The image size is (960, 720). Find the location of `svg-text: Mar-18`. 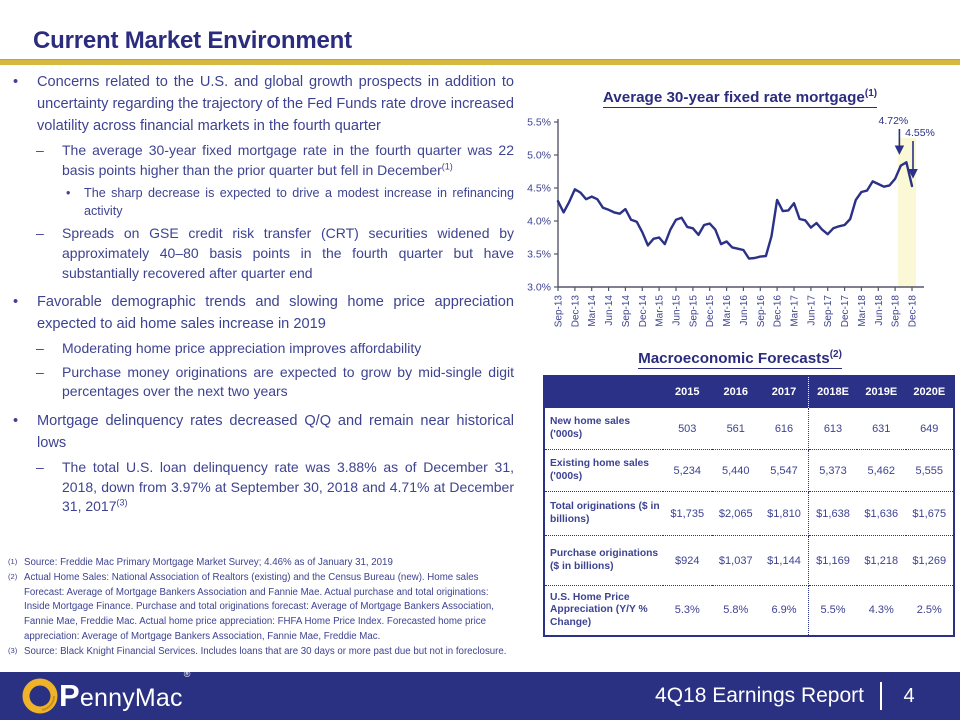

svg-text: Mar-18 is located at coordinates (862, 311).